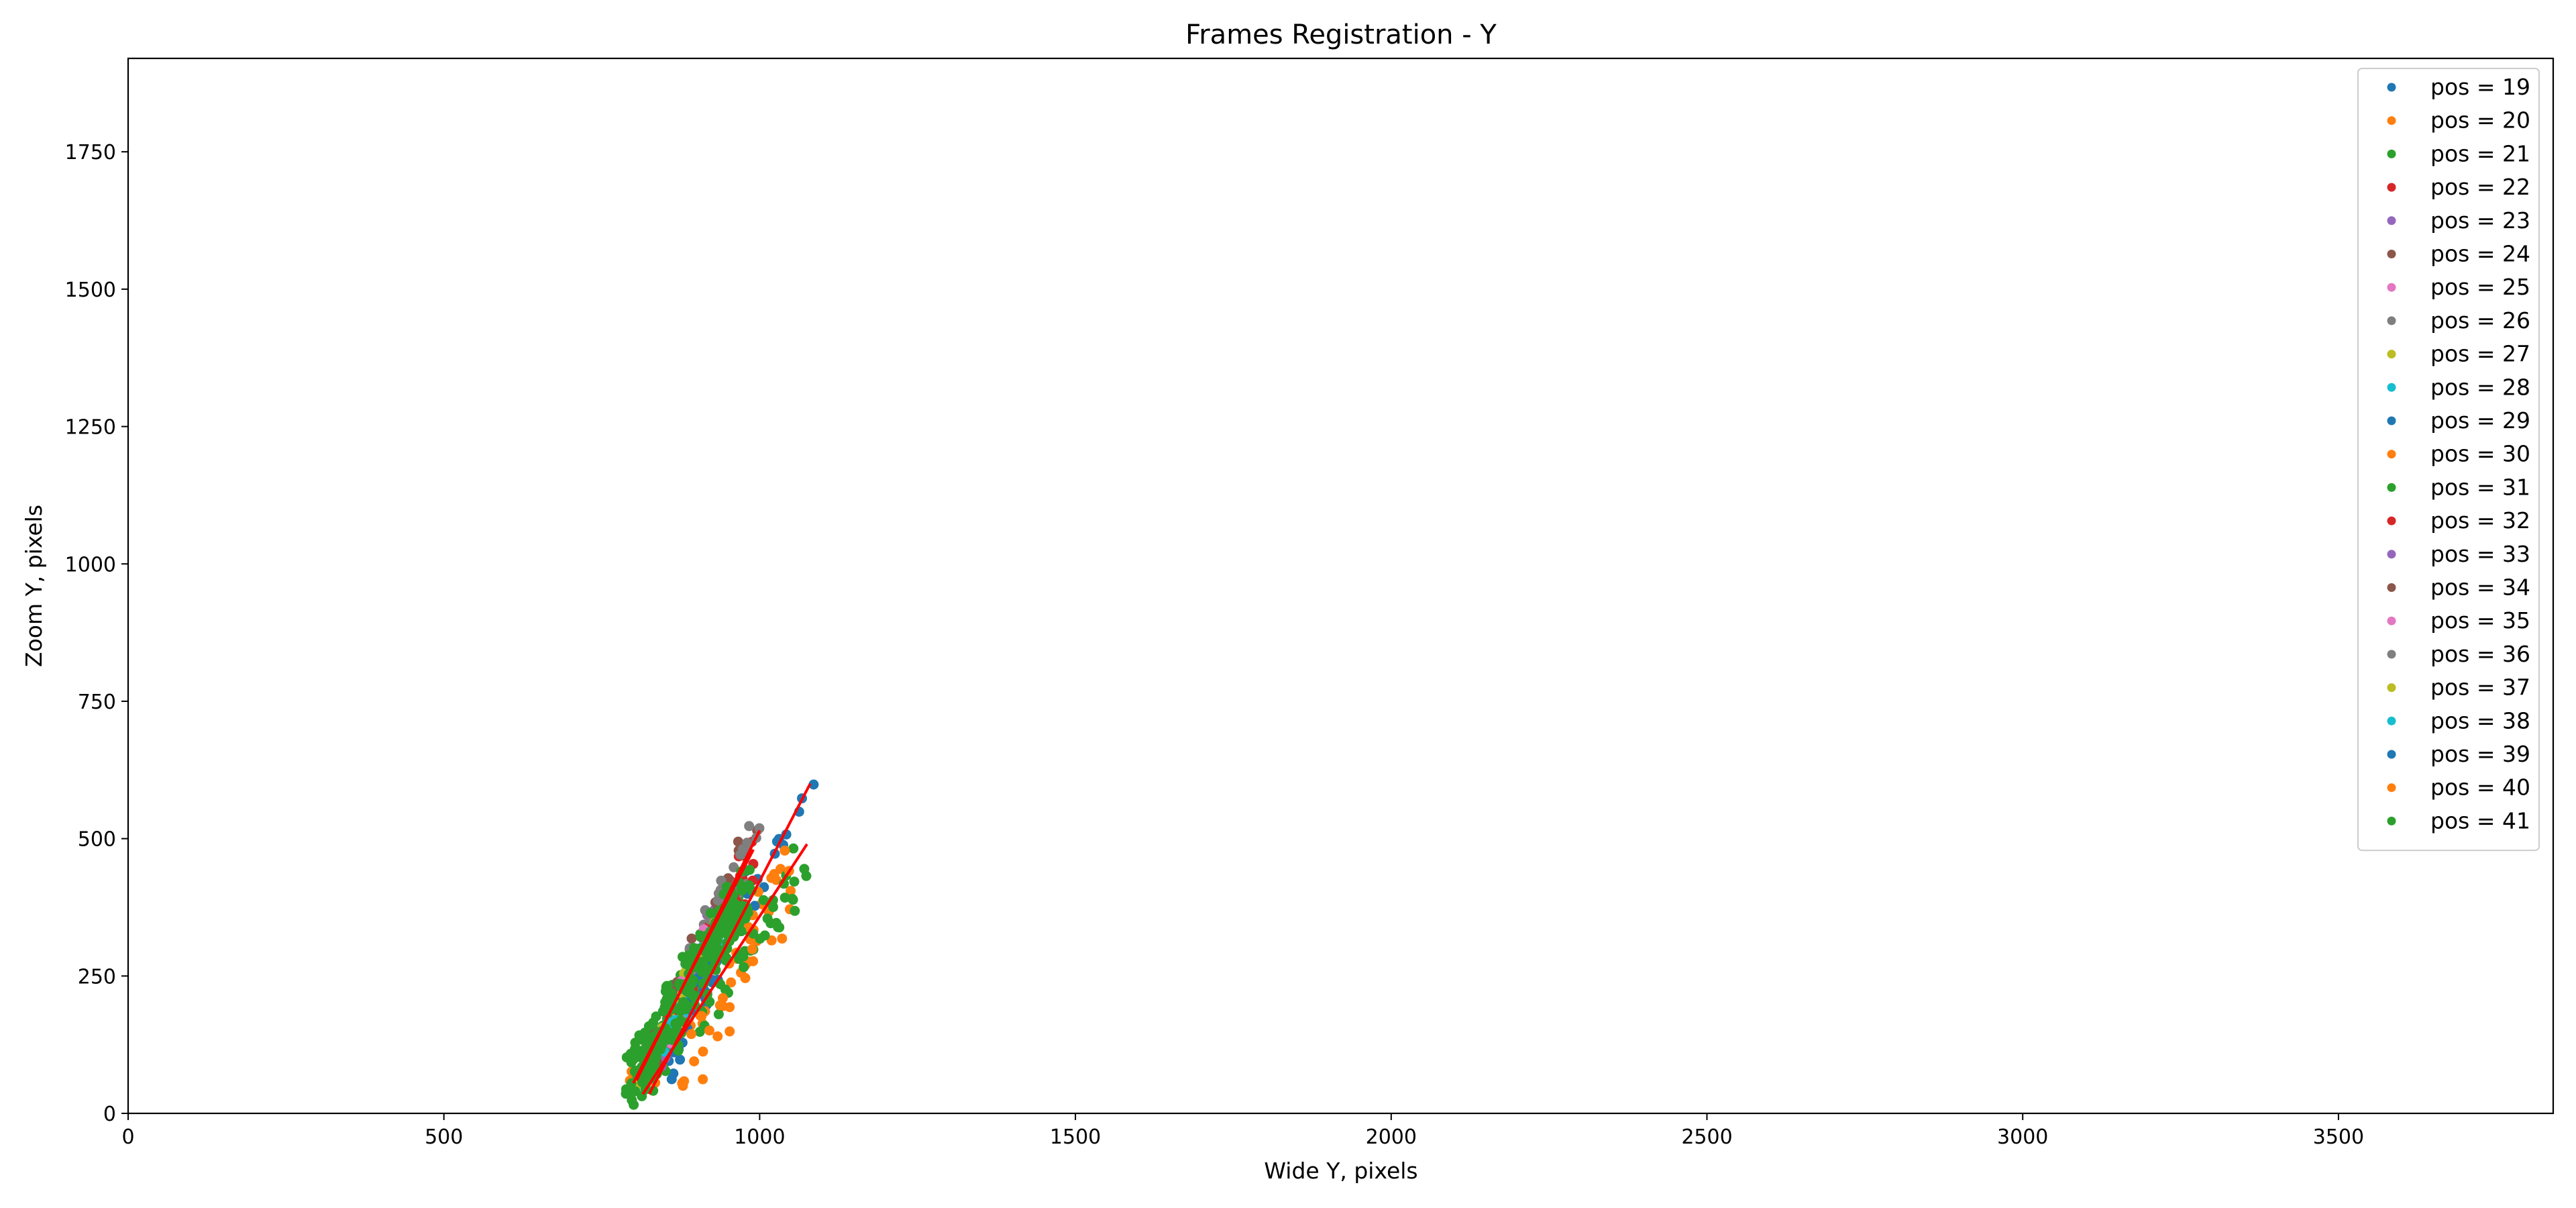 This screenshot has height=1208, width=2576. Describe the element at coordinates (34, 586) in the screenshot. I see `y-axis-label: Zoom Y, pixels` at that location.